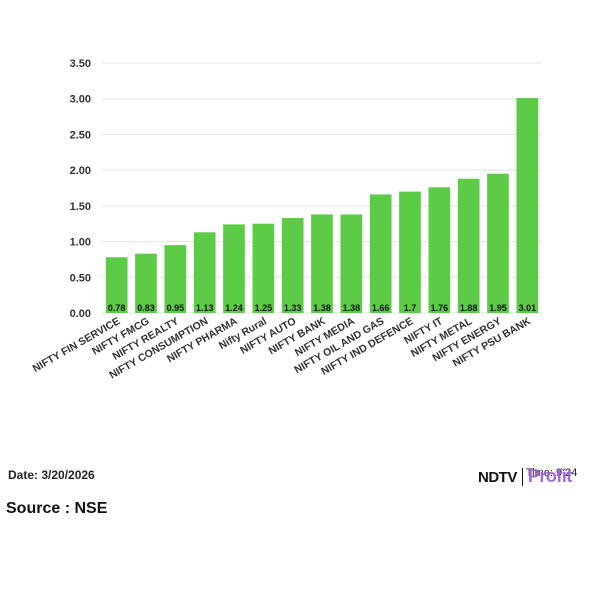 This screenshot has width=600, height=600. I want to click on y-tick-label: 0.50, so click(80, 278).